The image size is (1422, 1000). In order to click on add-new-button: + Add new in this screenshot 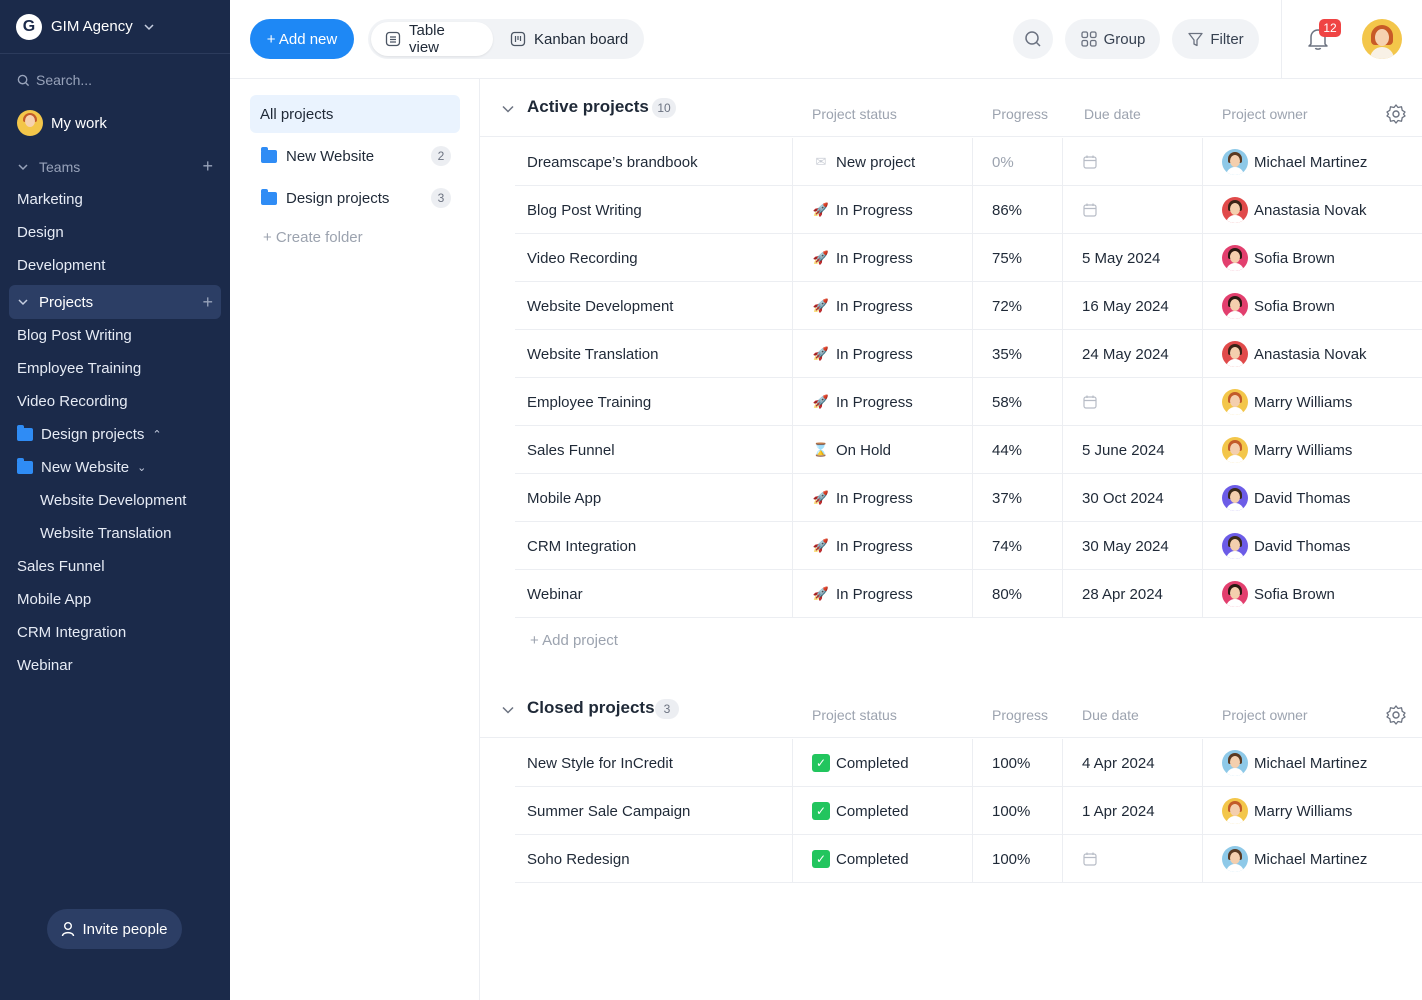, I will do `click(302, 39)`.